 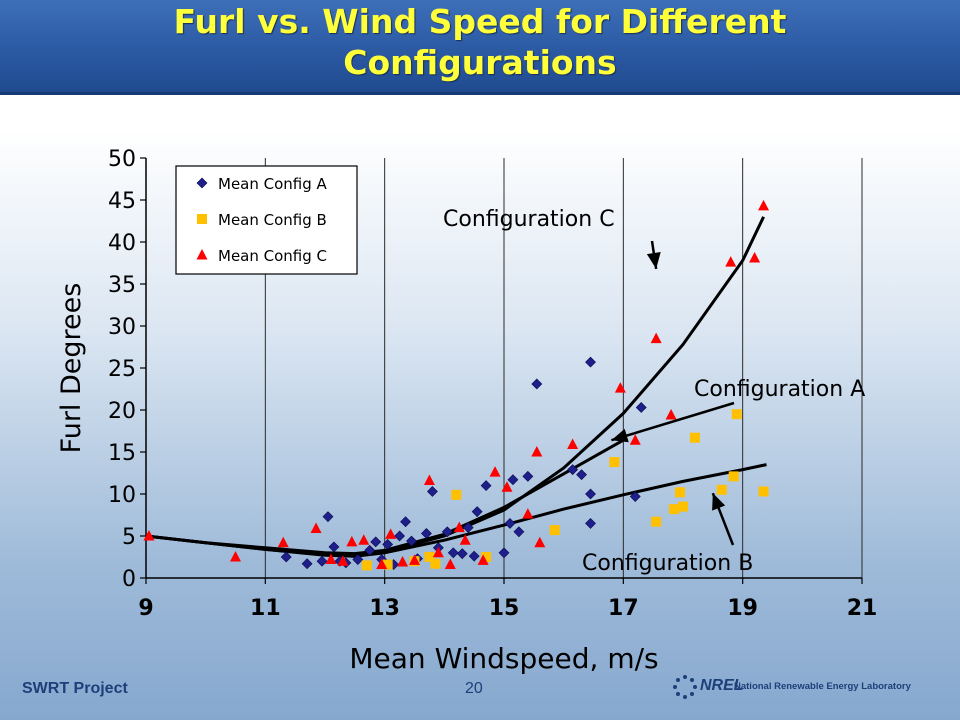 I want to click on legend-entry: Mean Config A, so click(x=273, y=184).